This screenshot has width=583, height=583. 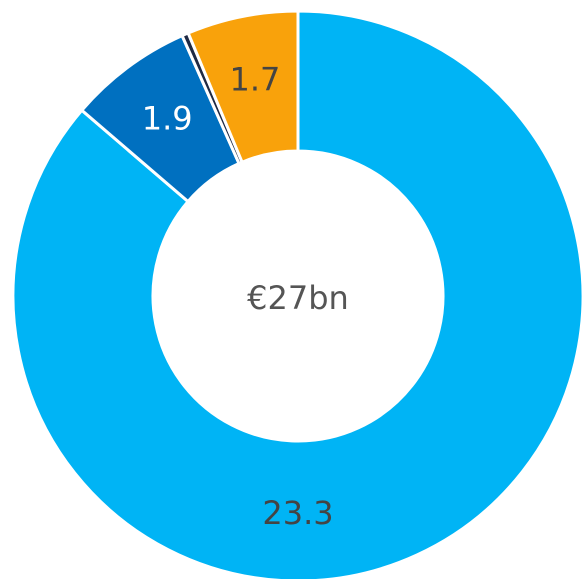 What do you see at coordinates (255, 79) in the screenshot?
I see `value-label: 1.7` at bounding box center [255, 79].